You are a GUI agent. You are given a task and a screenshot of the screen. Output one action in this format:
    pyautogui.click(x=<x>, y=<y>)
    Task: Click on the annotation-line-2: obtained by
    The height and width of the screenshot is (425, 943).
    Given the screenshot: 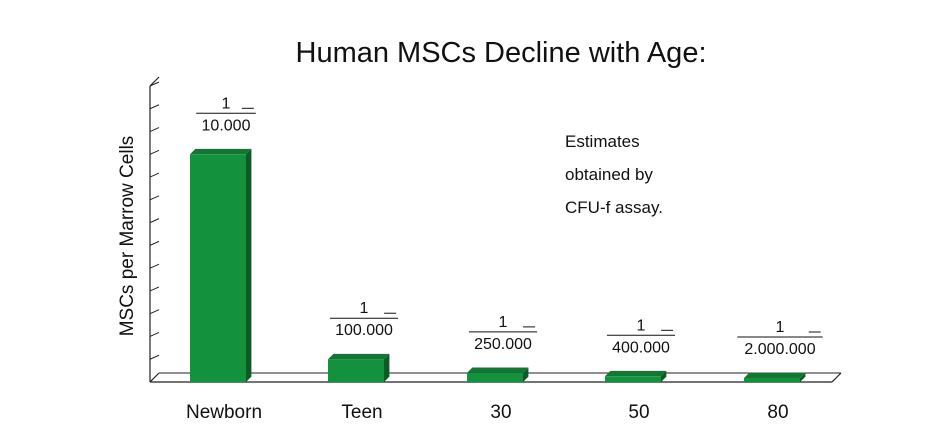 What is the action you would take?
    pyautogui.click(x=609, y=174)
    